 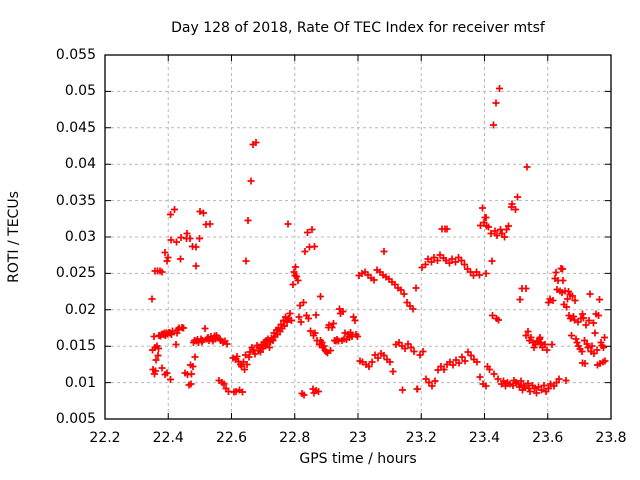 I want to click on y-tick-label: 0.05, so click(x=80, y=91).